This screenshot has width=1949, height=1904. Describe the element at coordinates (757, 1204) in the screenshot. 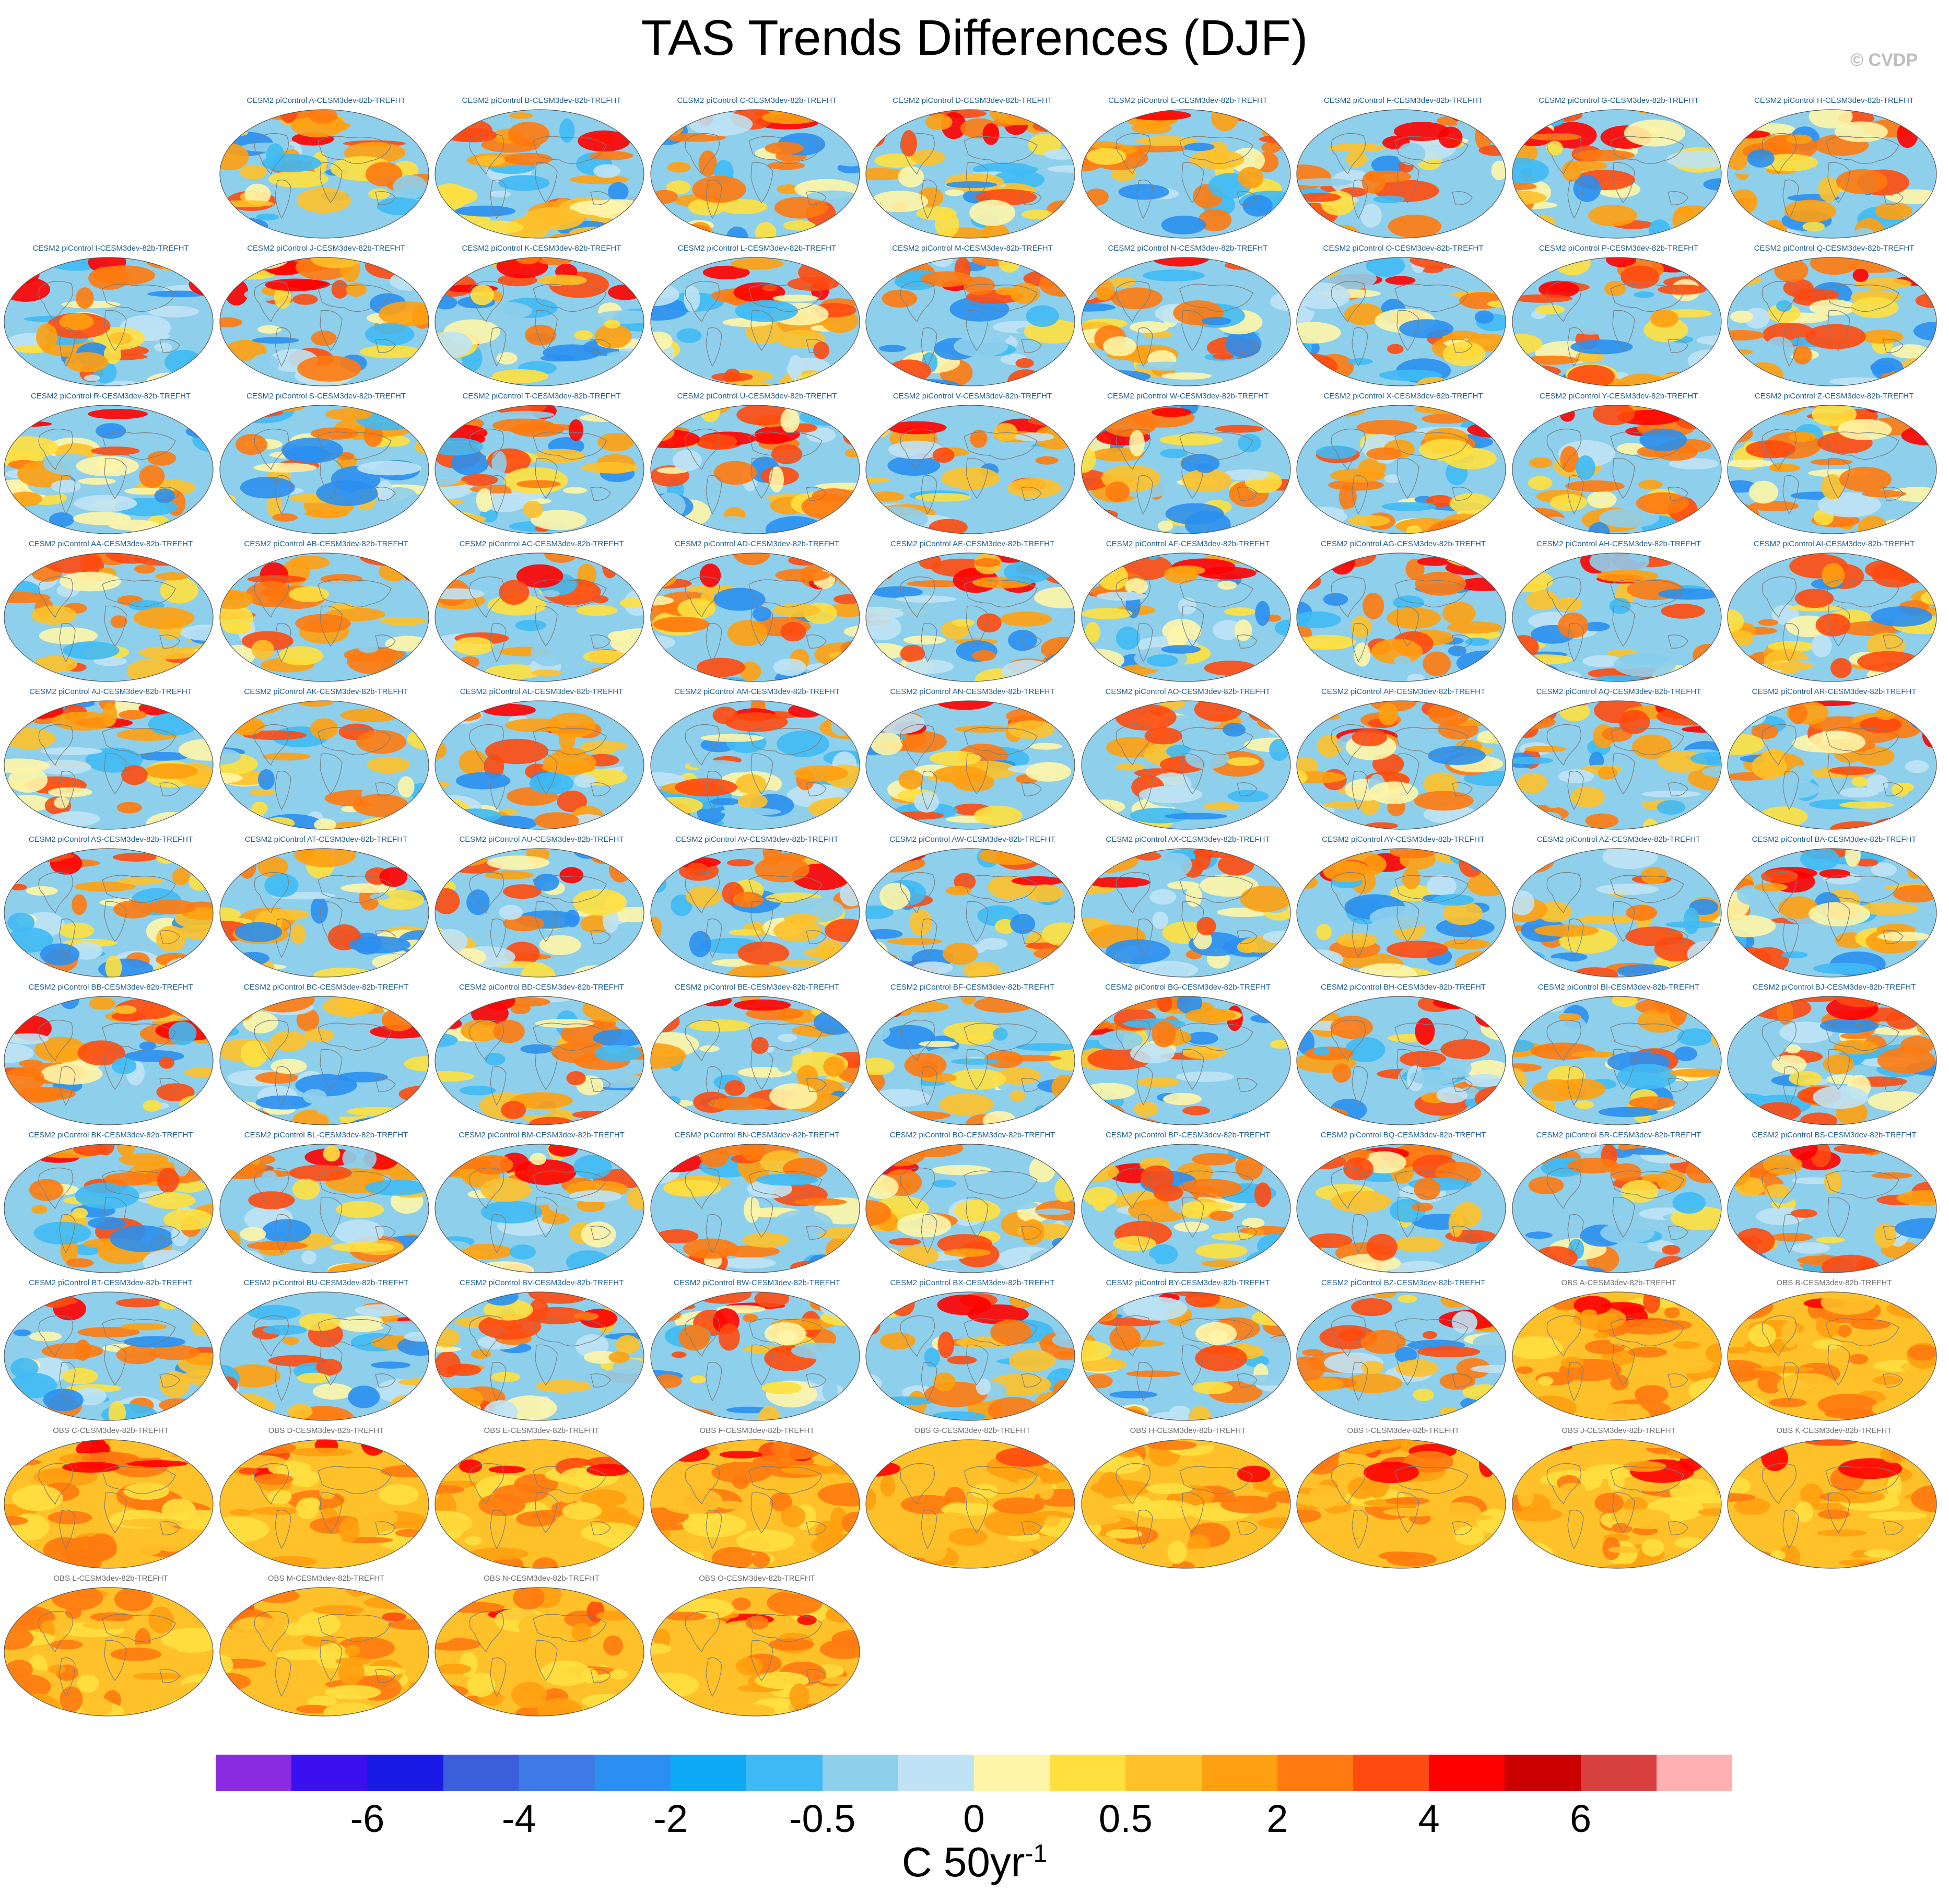

I see `map-panel: CESM2 piControl BN-CESM3dev-82b-TREFHT` at that location.